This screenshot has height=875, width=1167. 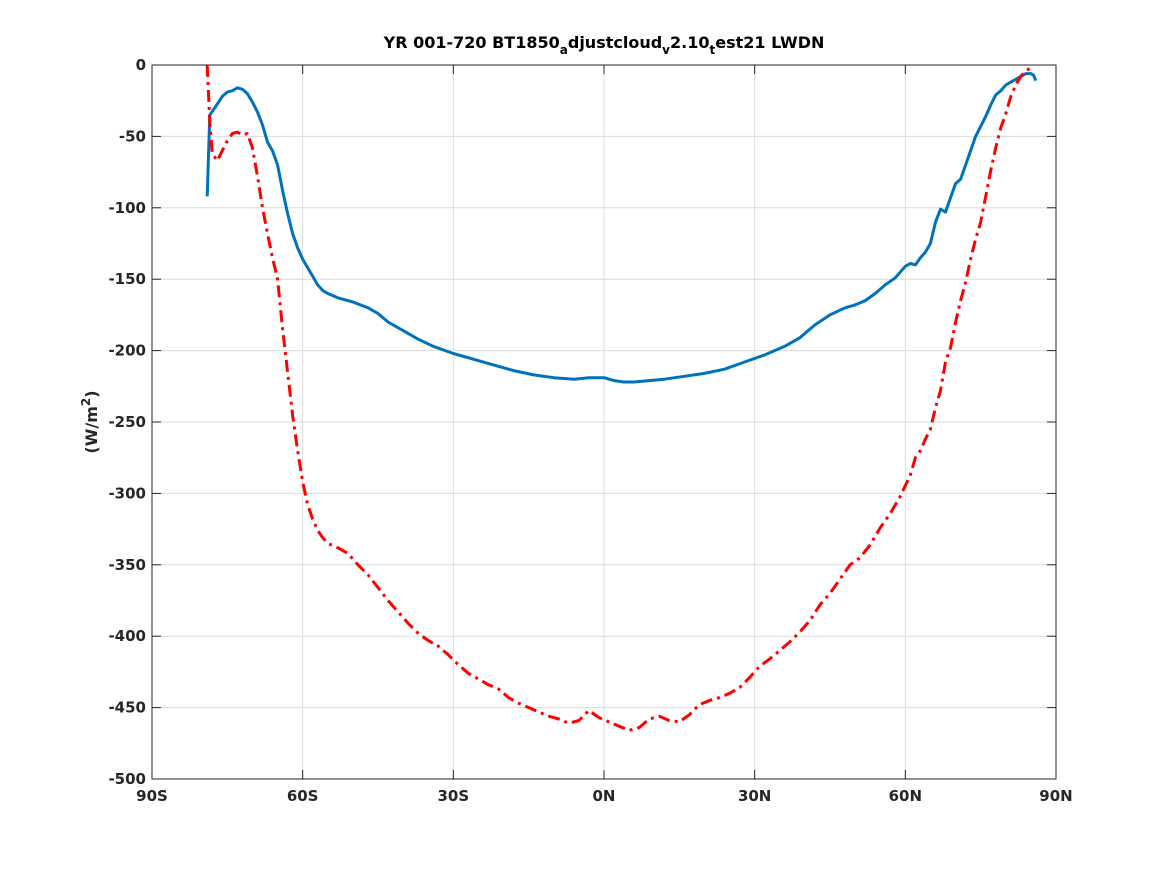 I want to click on title-sub-2: v, so click(x=666, y=50).